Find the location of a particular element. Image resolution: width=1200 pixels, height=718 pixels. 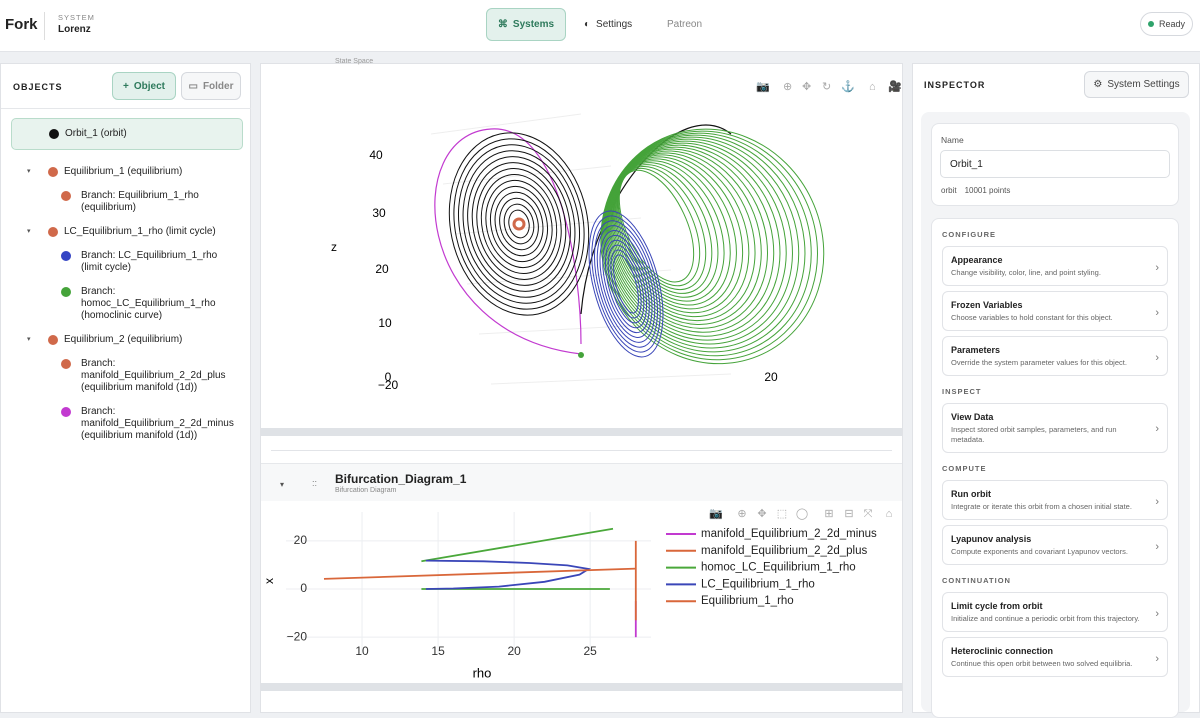

axis-label: z is located at coordinates (334, 247).